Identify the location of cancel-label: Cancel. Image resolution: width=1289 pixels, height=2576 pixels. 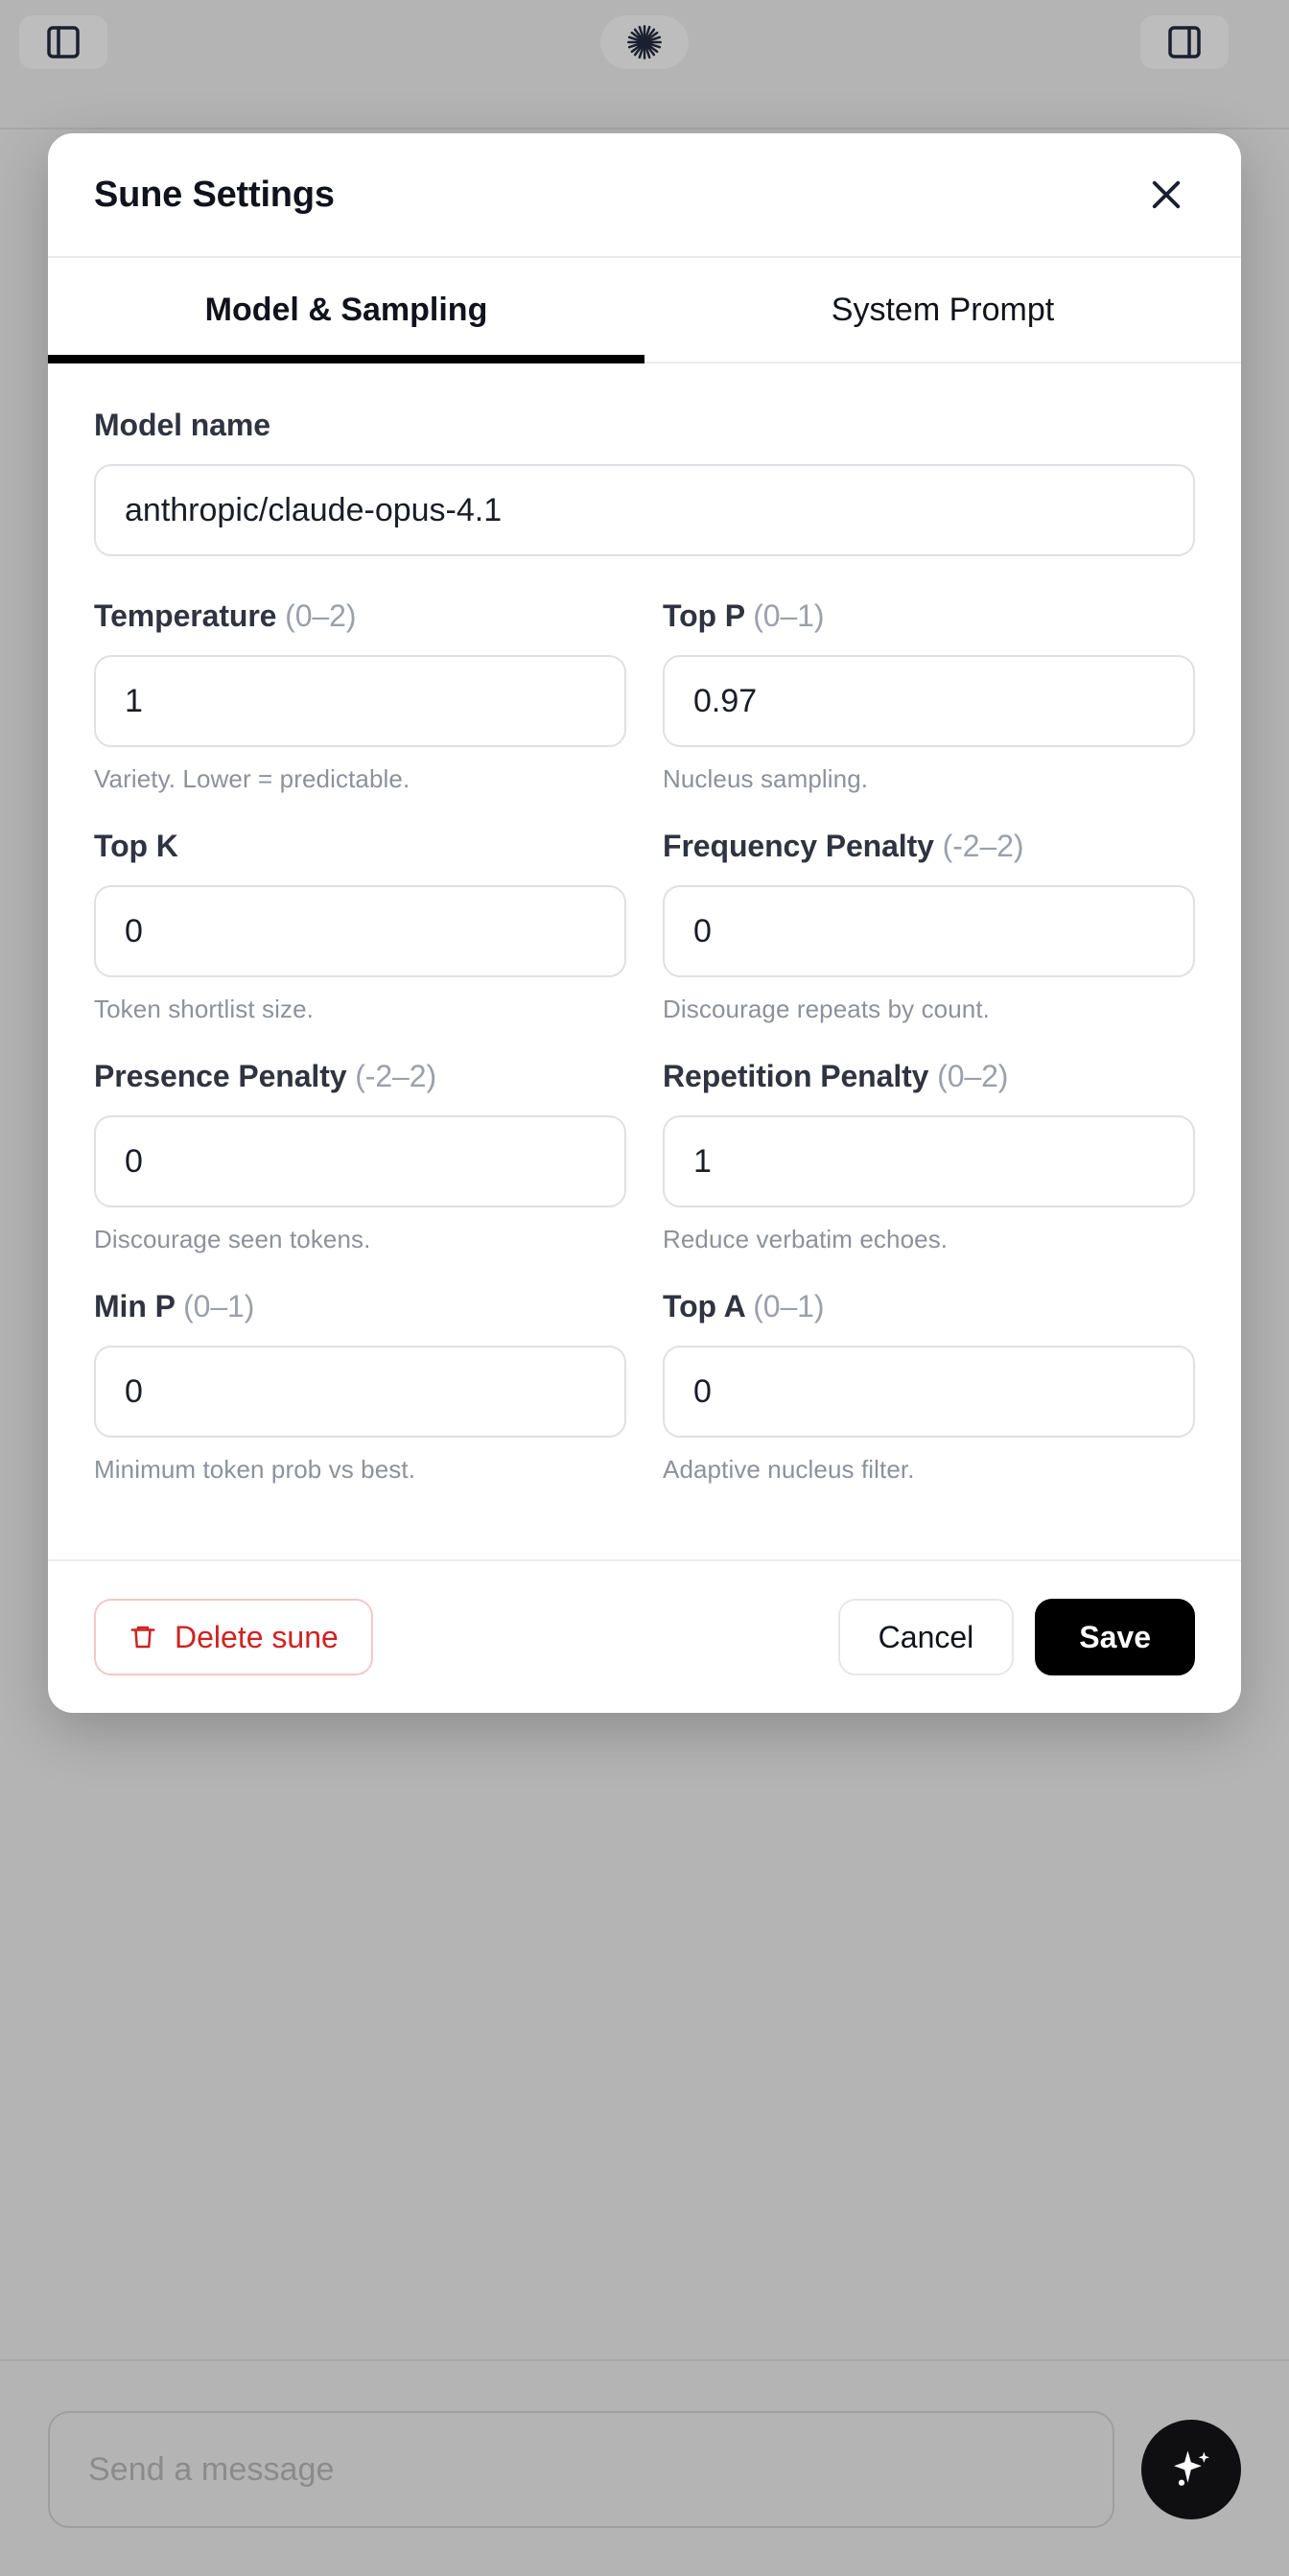
(926, 1636).